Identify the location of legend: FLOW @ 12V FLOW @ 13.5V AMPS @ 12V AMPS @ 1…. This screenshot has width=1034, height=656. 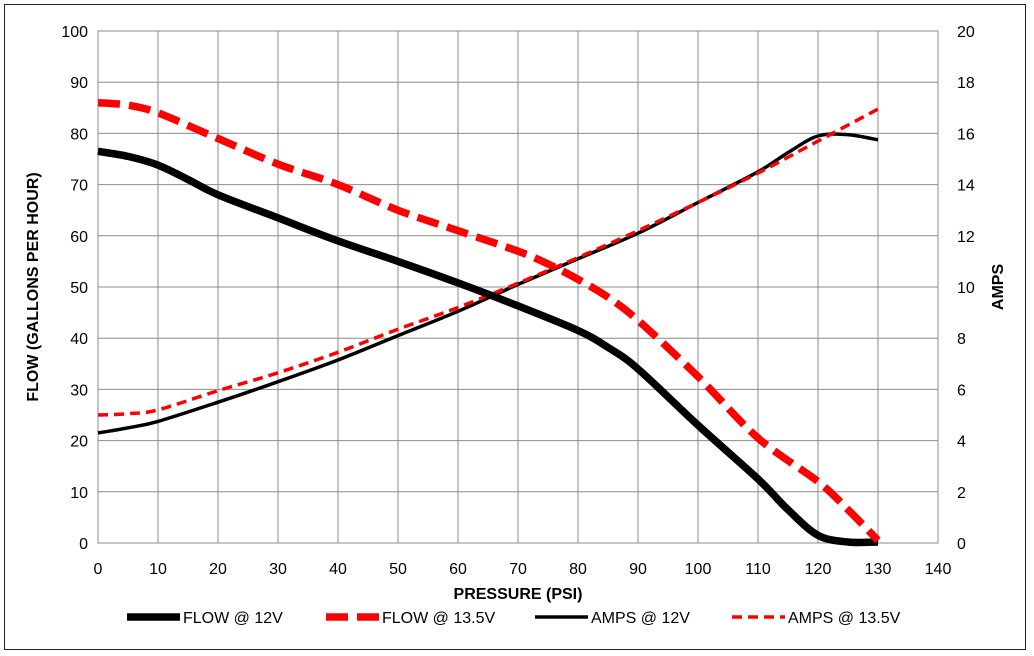
(514, 618).